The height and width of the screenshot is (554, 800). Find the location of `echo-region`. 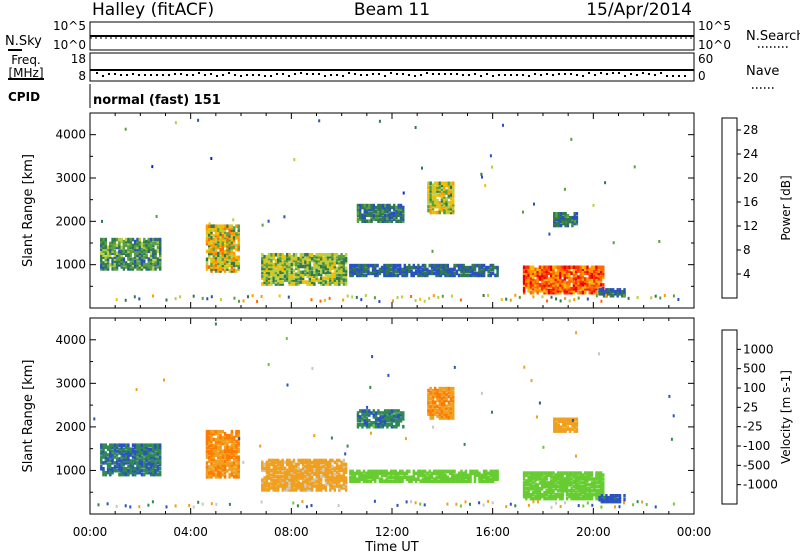

echo-region is located at coordinates (424, 476).